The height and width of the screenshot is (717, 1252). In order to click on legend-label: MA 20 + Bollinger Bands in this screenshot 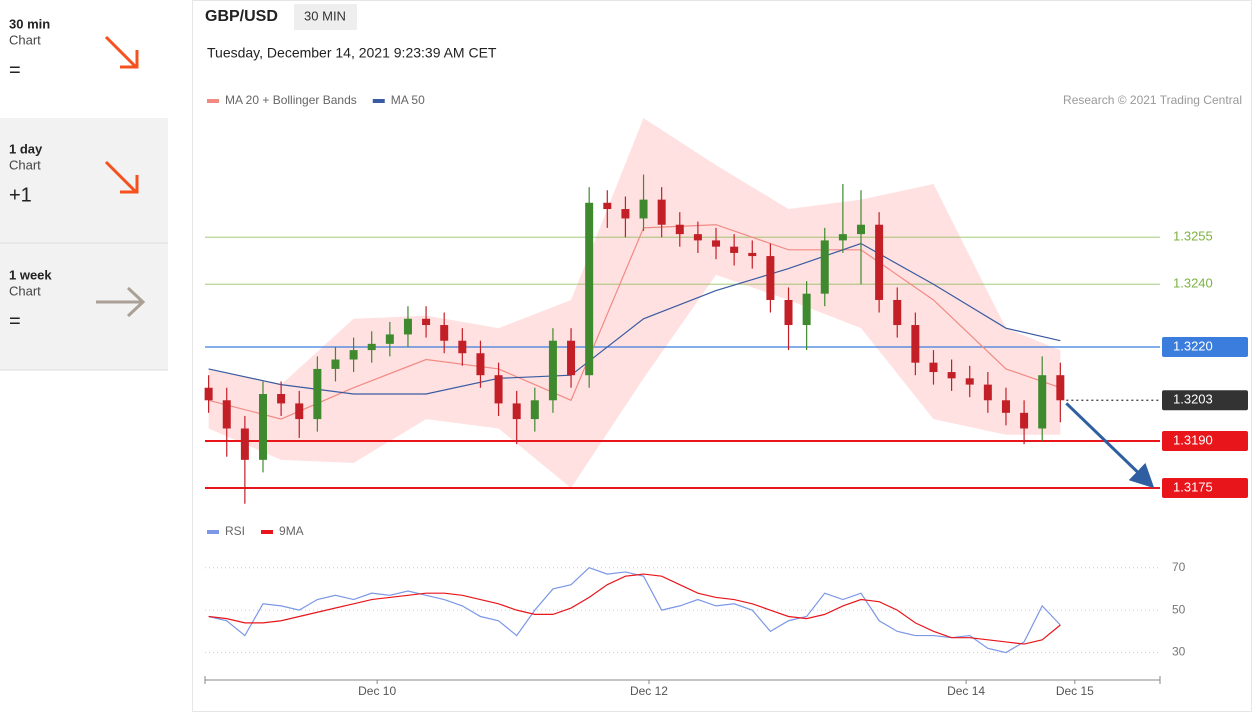, I will do `click(291, 100)`.